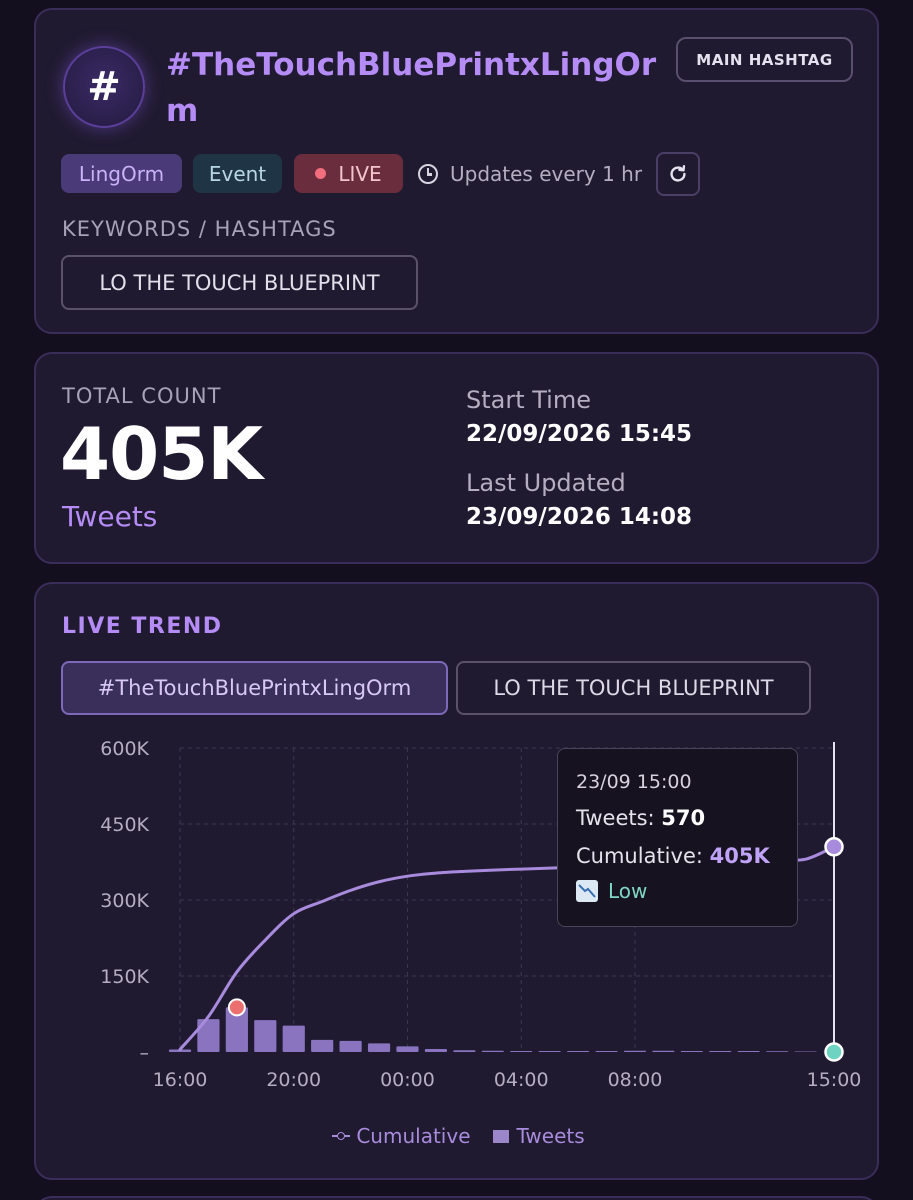  What do you see at coordinates (834, 1080) in the screenshot?
I see `x-tick-label: 15:00` at bounding box center [834, 1080].